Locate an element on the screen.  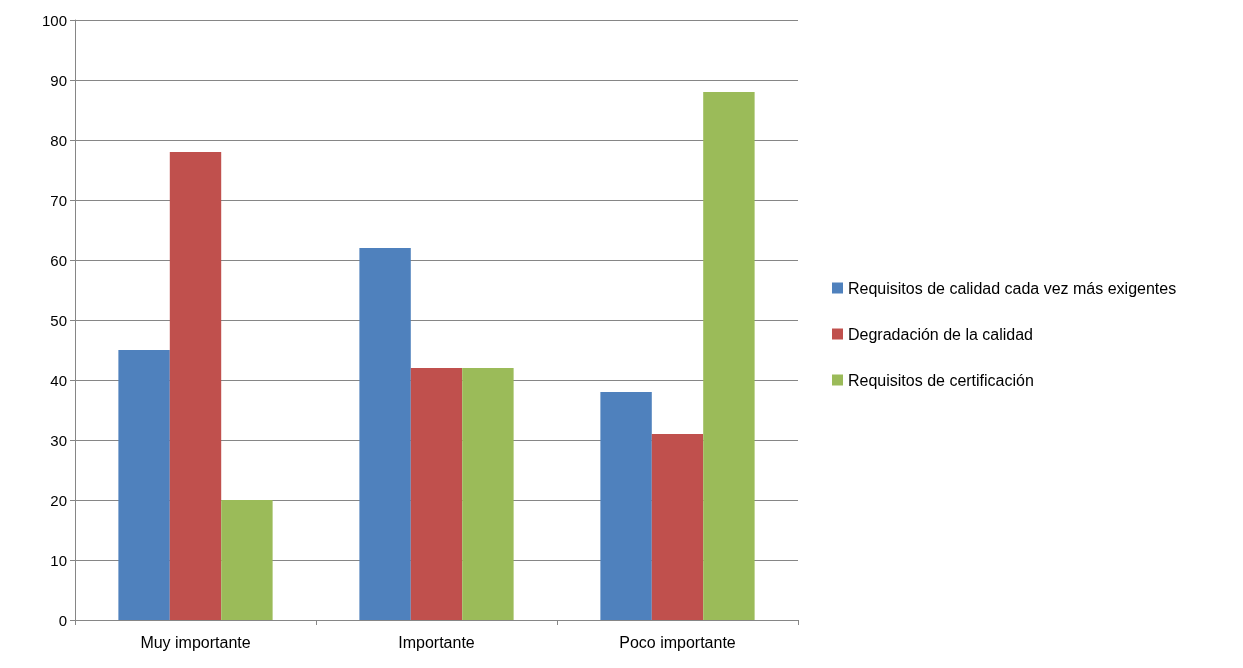
y-tick-label: 0 is located at coordinates (62, 620).